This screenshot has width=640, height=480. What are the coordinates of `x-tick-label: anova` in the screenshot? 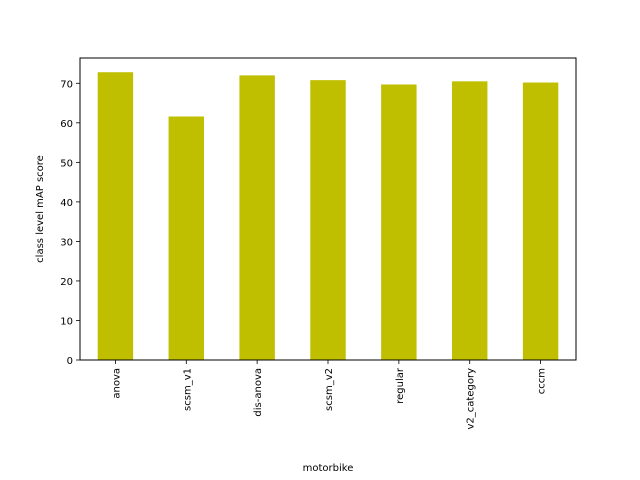 It's located at (116, 383).